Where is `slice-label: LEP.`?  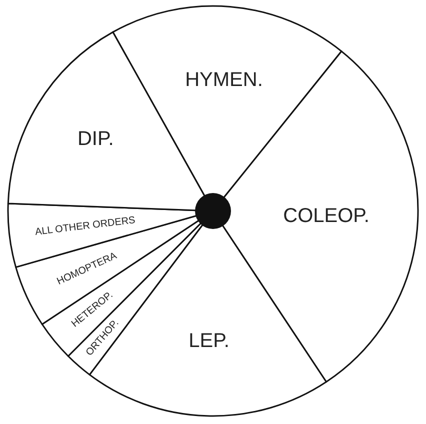
slice-label: LEP. is located at coordinates (209, 341).